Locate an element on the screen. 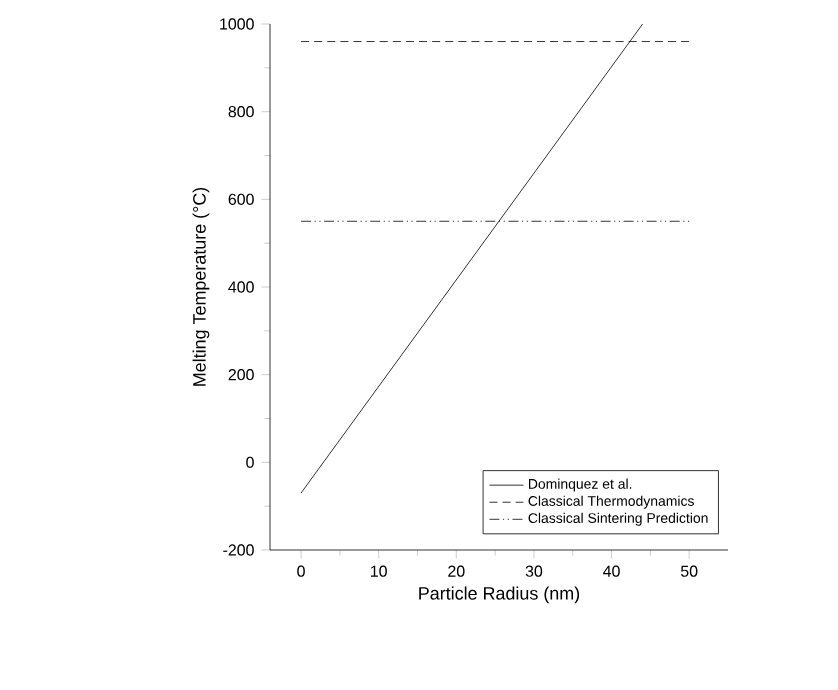 The height and width of the screenshot is (690, 838). x-axis-title: Particle Radius (nm) is located at coordinates (499, 595).